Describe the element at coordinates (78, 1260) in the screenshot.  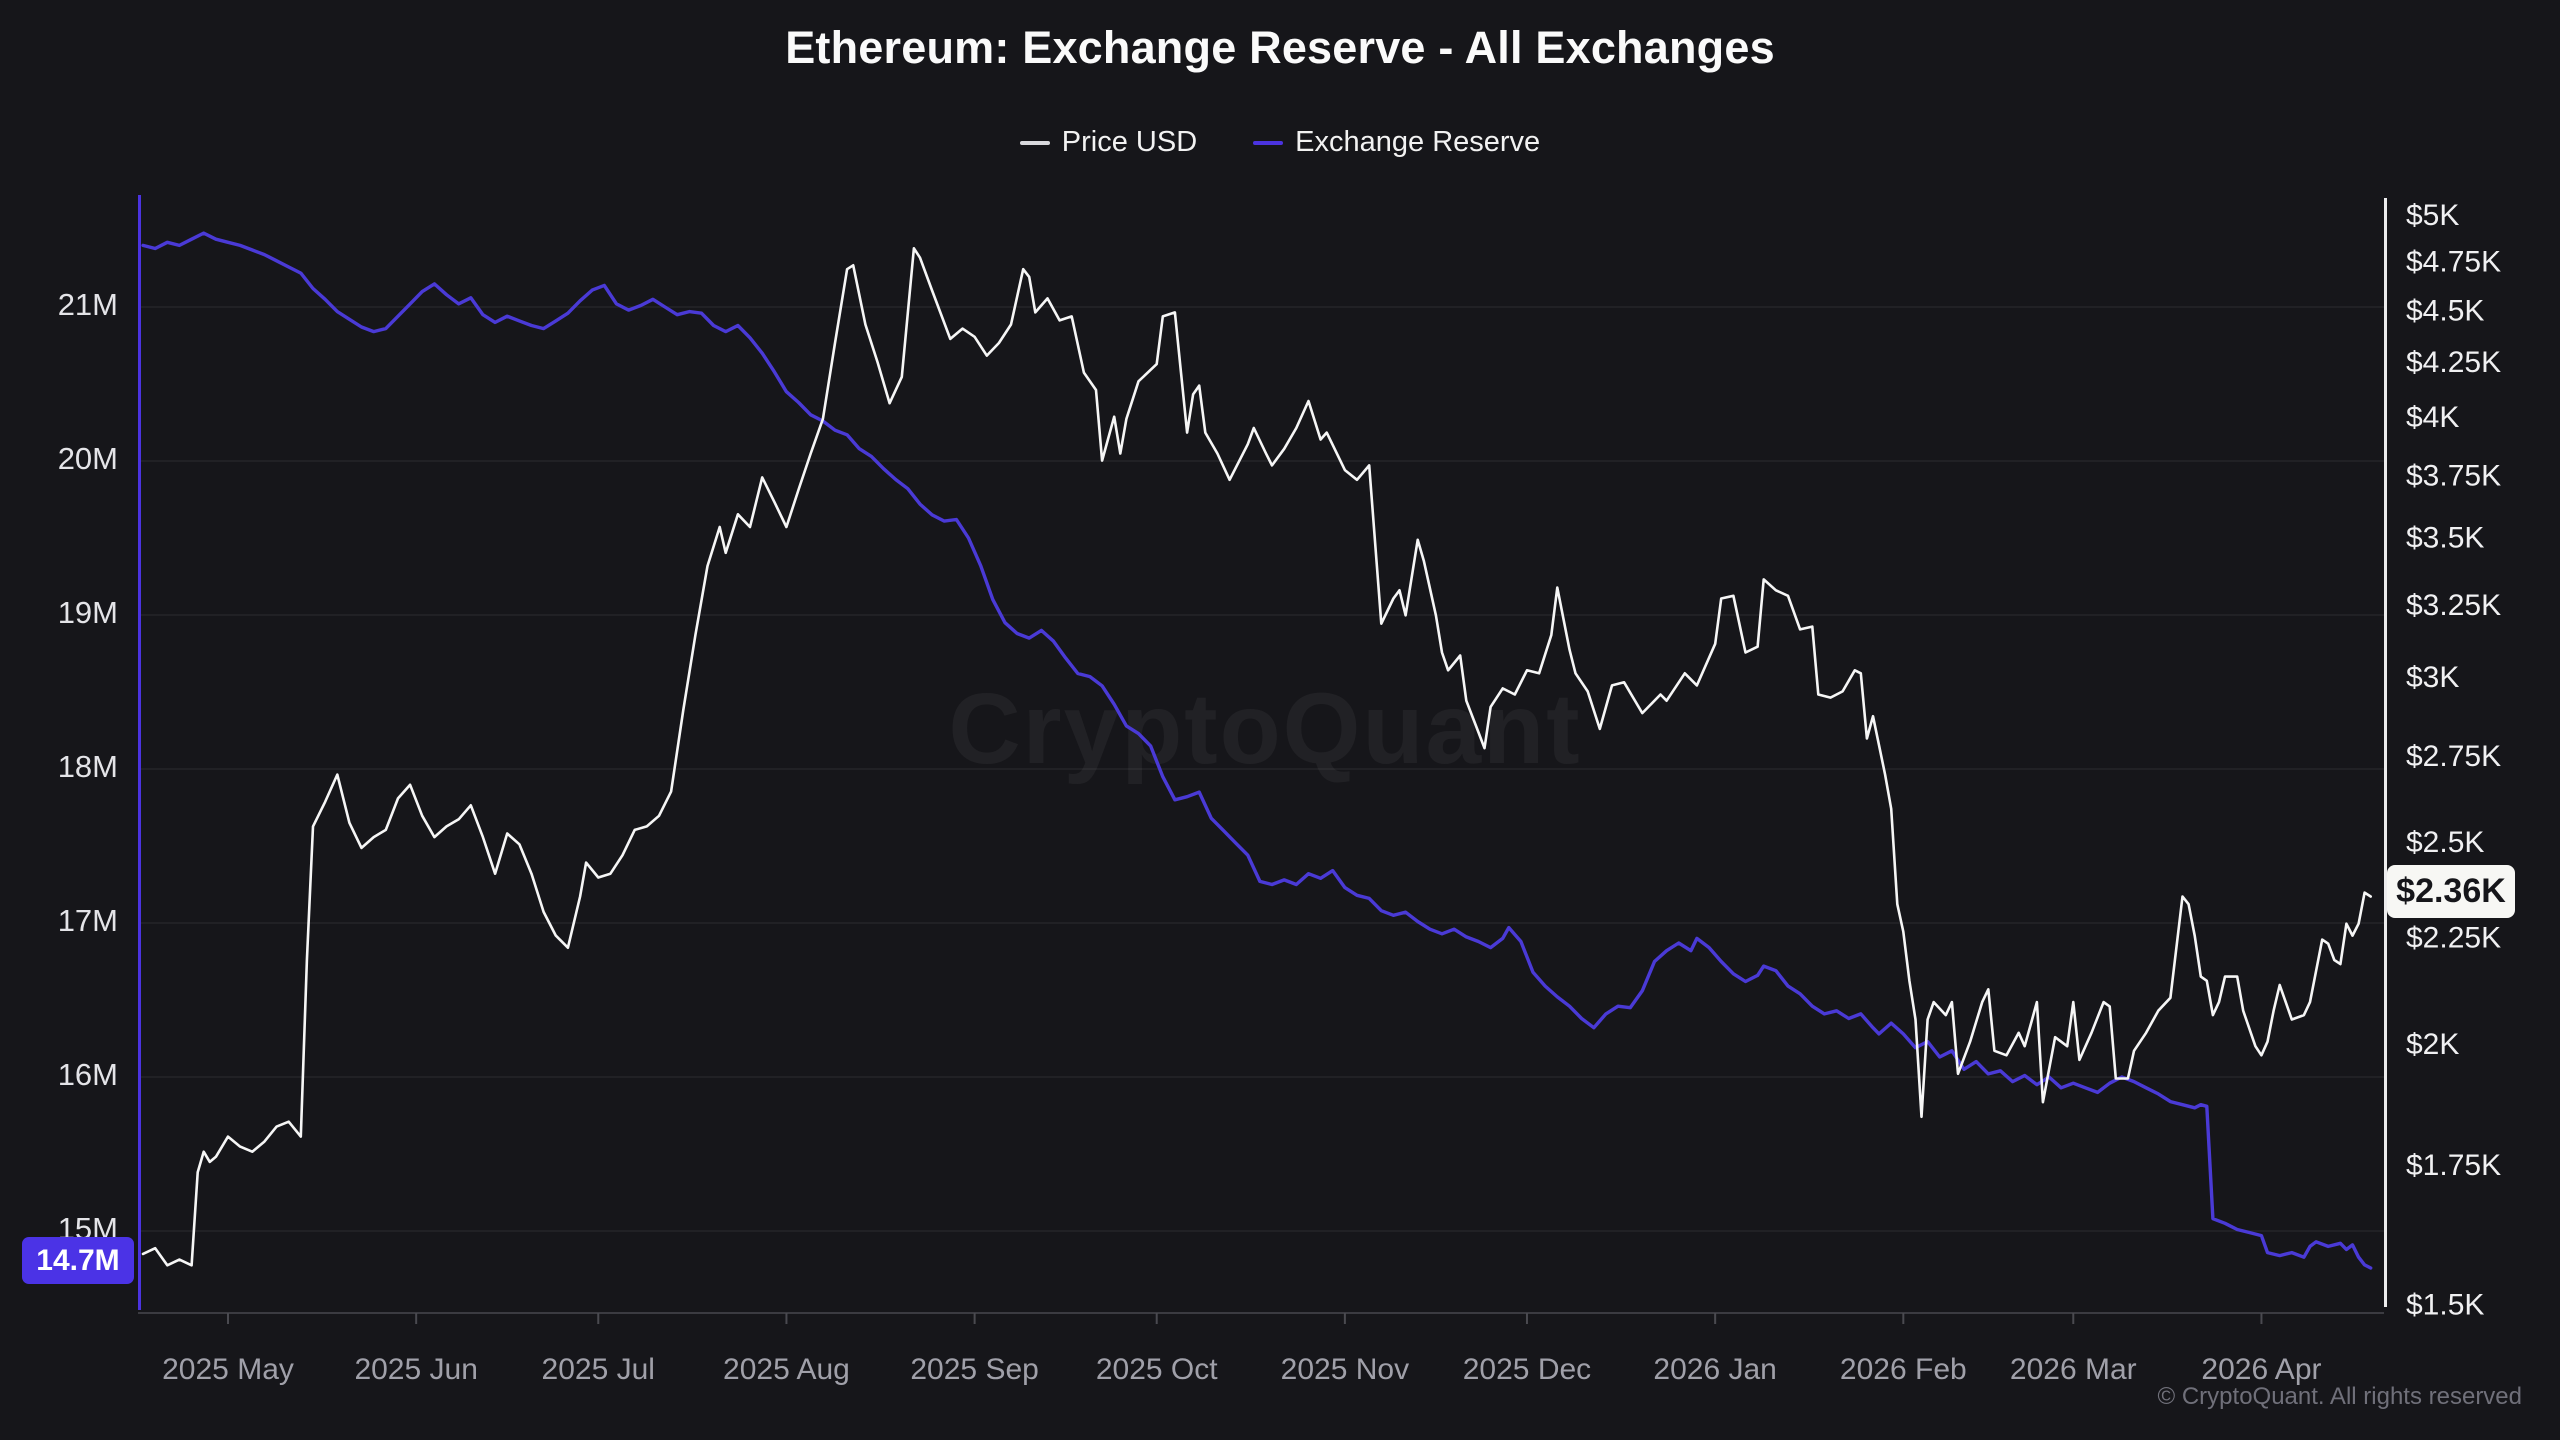
I see `reserve-current-value-badge: 14.7M` at that location.